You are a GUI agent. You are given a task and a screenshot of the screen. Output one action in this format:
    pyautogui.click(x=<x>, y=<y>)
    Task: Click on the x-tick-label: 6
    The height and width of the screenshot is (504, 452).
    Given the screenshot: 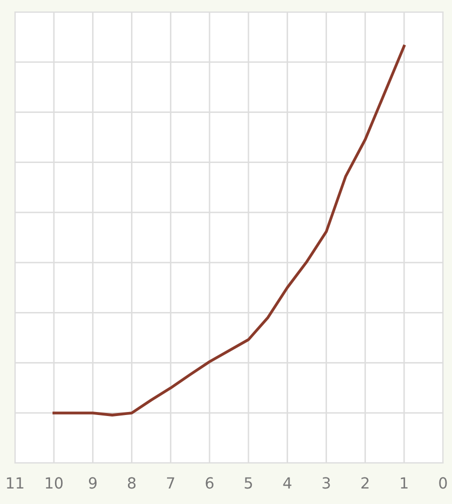 What is the action you would take?
    pyautogui.click(x=210, y=483)
    